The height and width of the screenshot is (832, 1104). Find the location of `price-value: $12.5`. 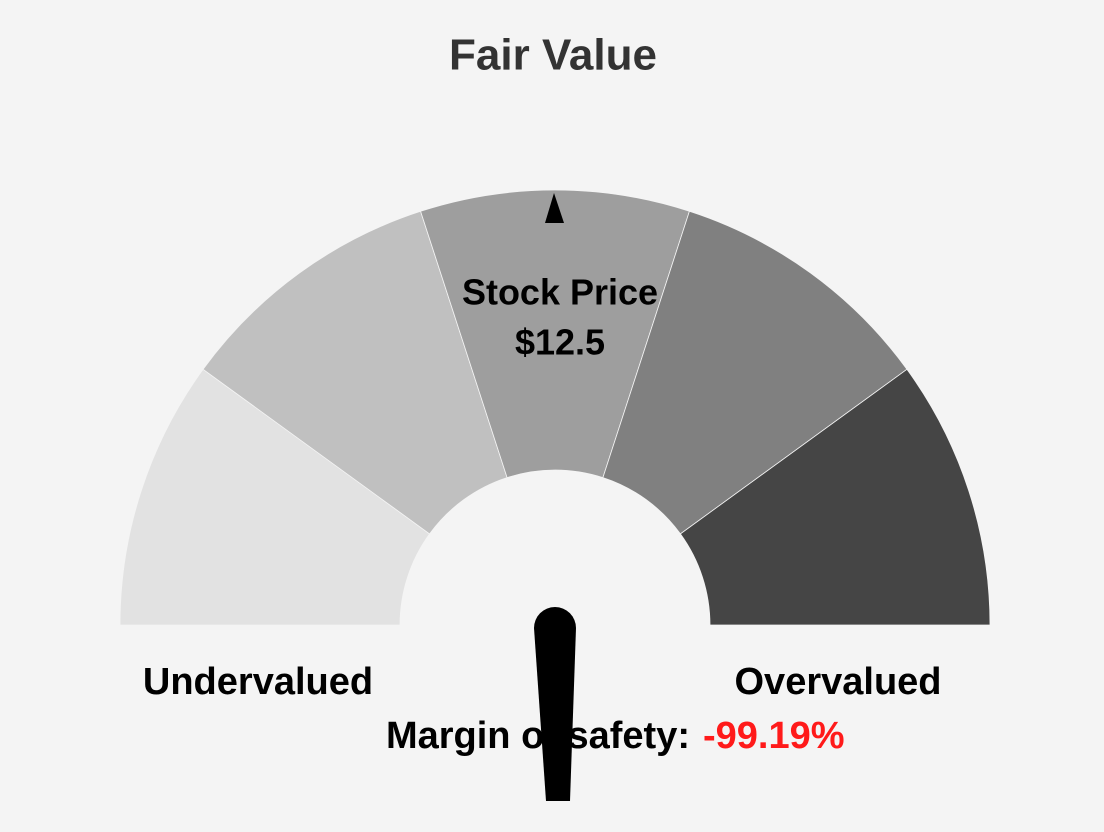

price-value: $12.5 is located at coordinates (560, 342).